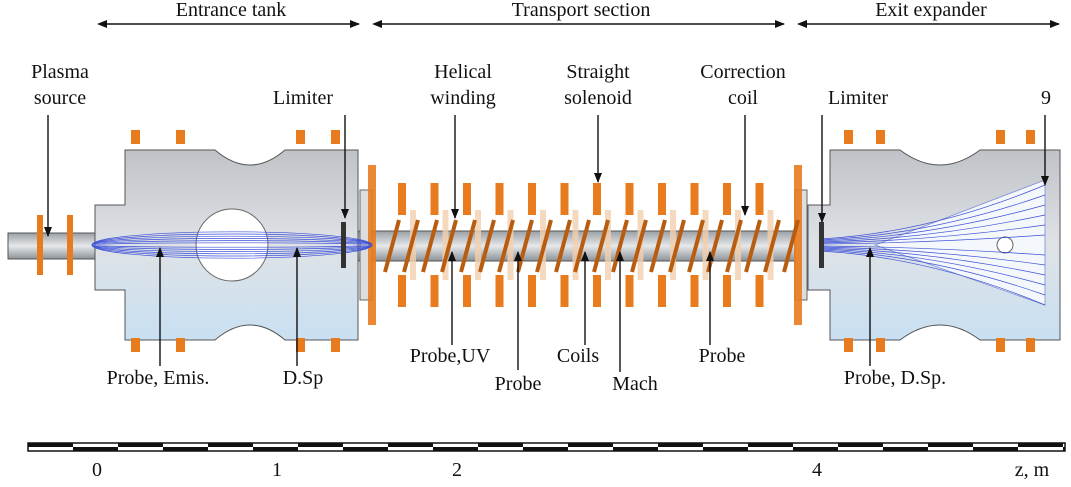 This screenshot has width=1071, height=487. Describe the element at coordinates (450, 356) in the screenshot. I see `label: Probe,UV` at that location.